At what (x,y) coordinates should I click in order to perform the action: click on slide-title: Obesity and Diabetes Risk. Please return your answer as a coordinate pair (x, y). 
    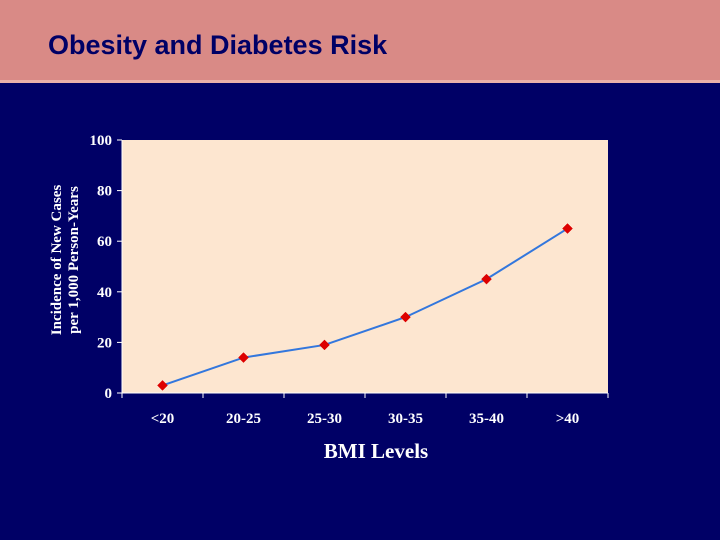
    Looking at the image, I should click on (218, 45).